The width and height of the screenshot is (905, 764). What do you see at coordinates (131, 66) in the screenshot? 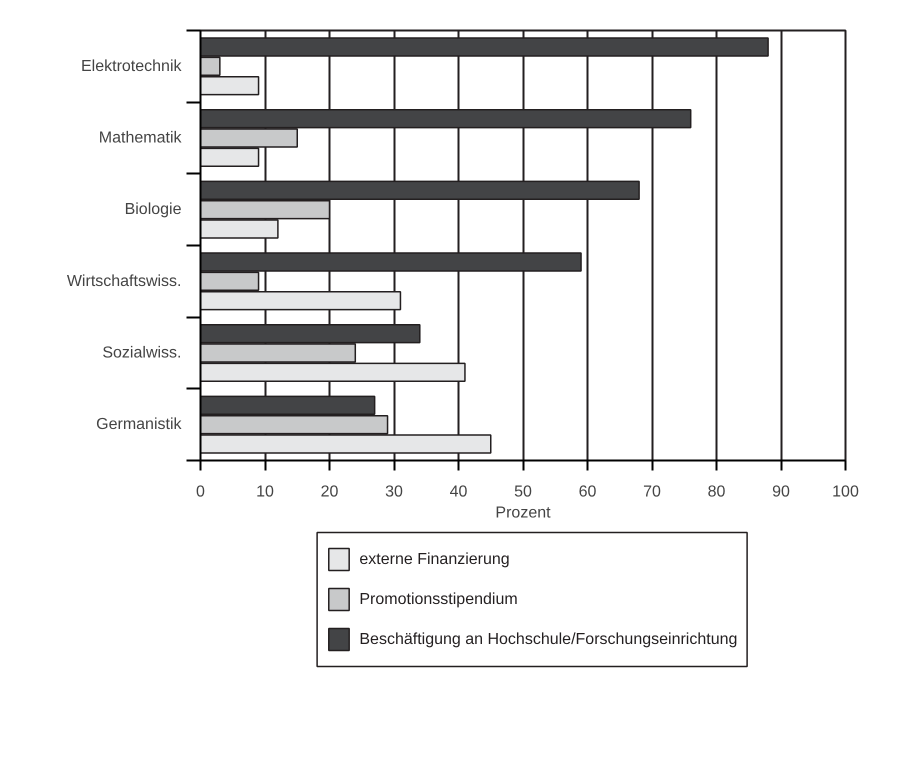
I see `y-tick-label: Elektrotechnik` at bounding box center [131, 66].